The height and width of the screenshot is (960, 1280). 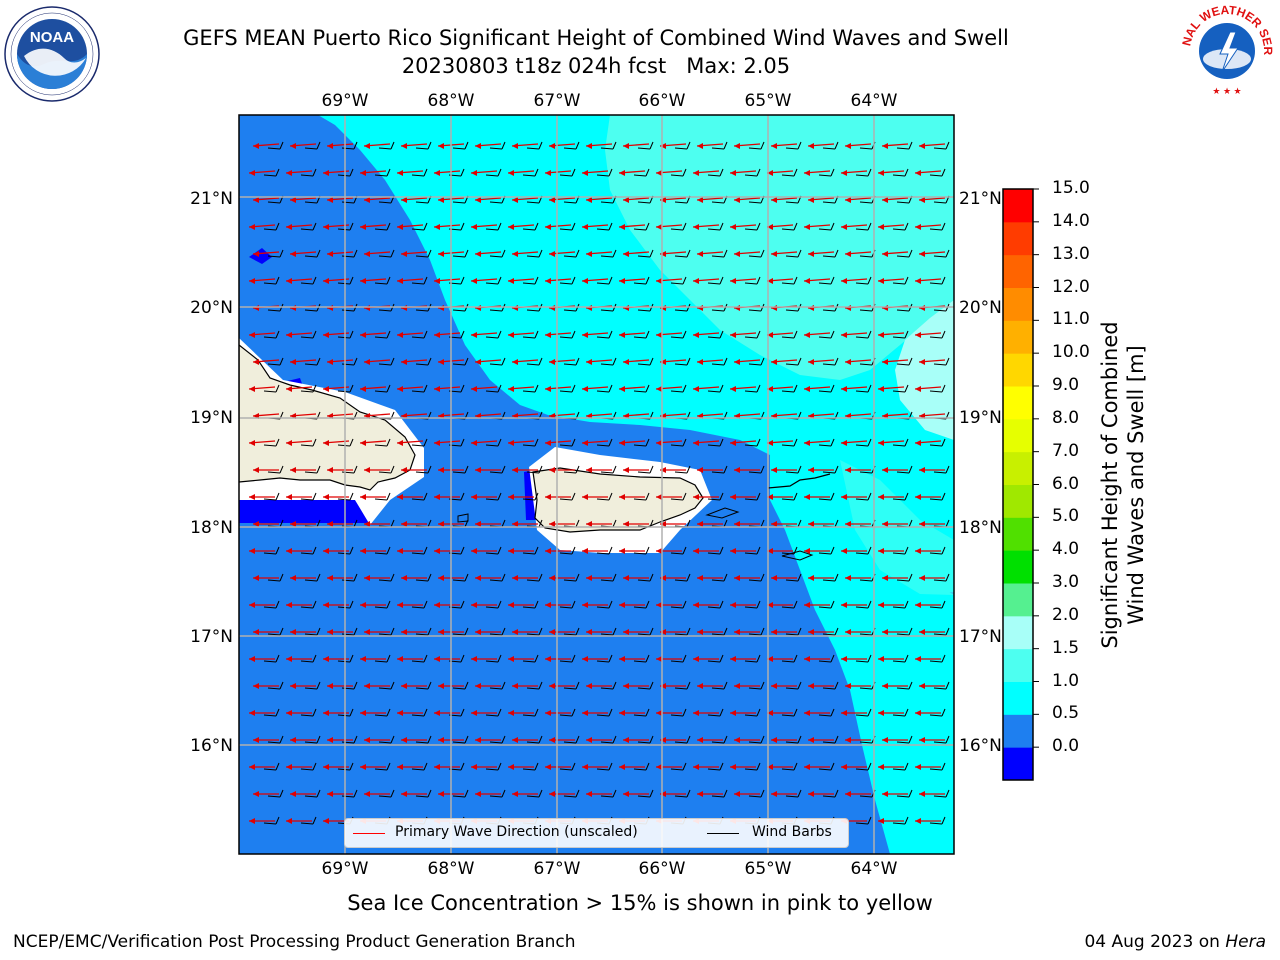 I want to click on footer-date-text: 04 Aug 2023 on, so click(x=1155, y=942).